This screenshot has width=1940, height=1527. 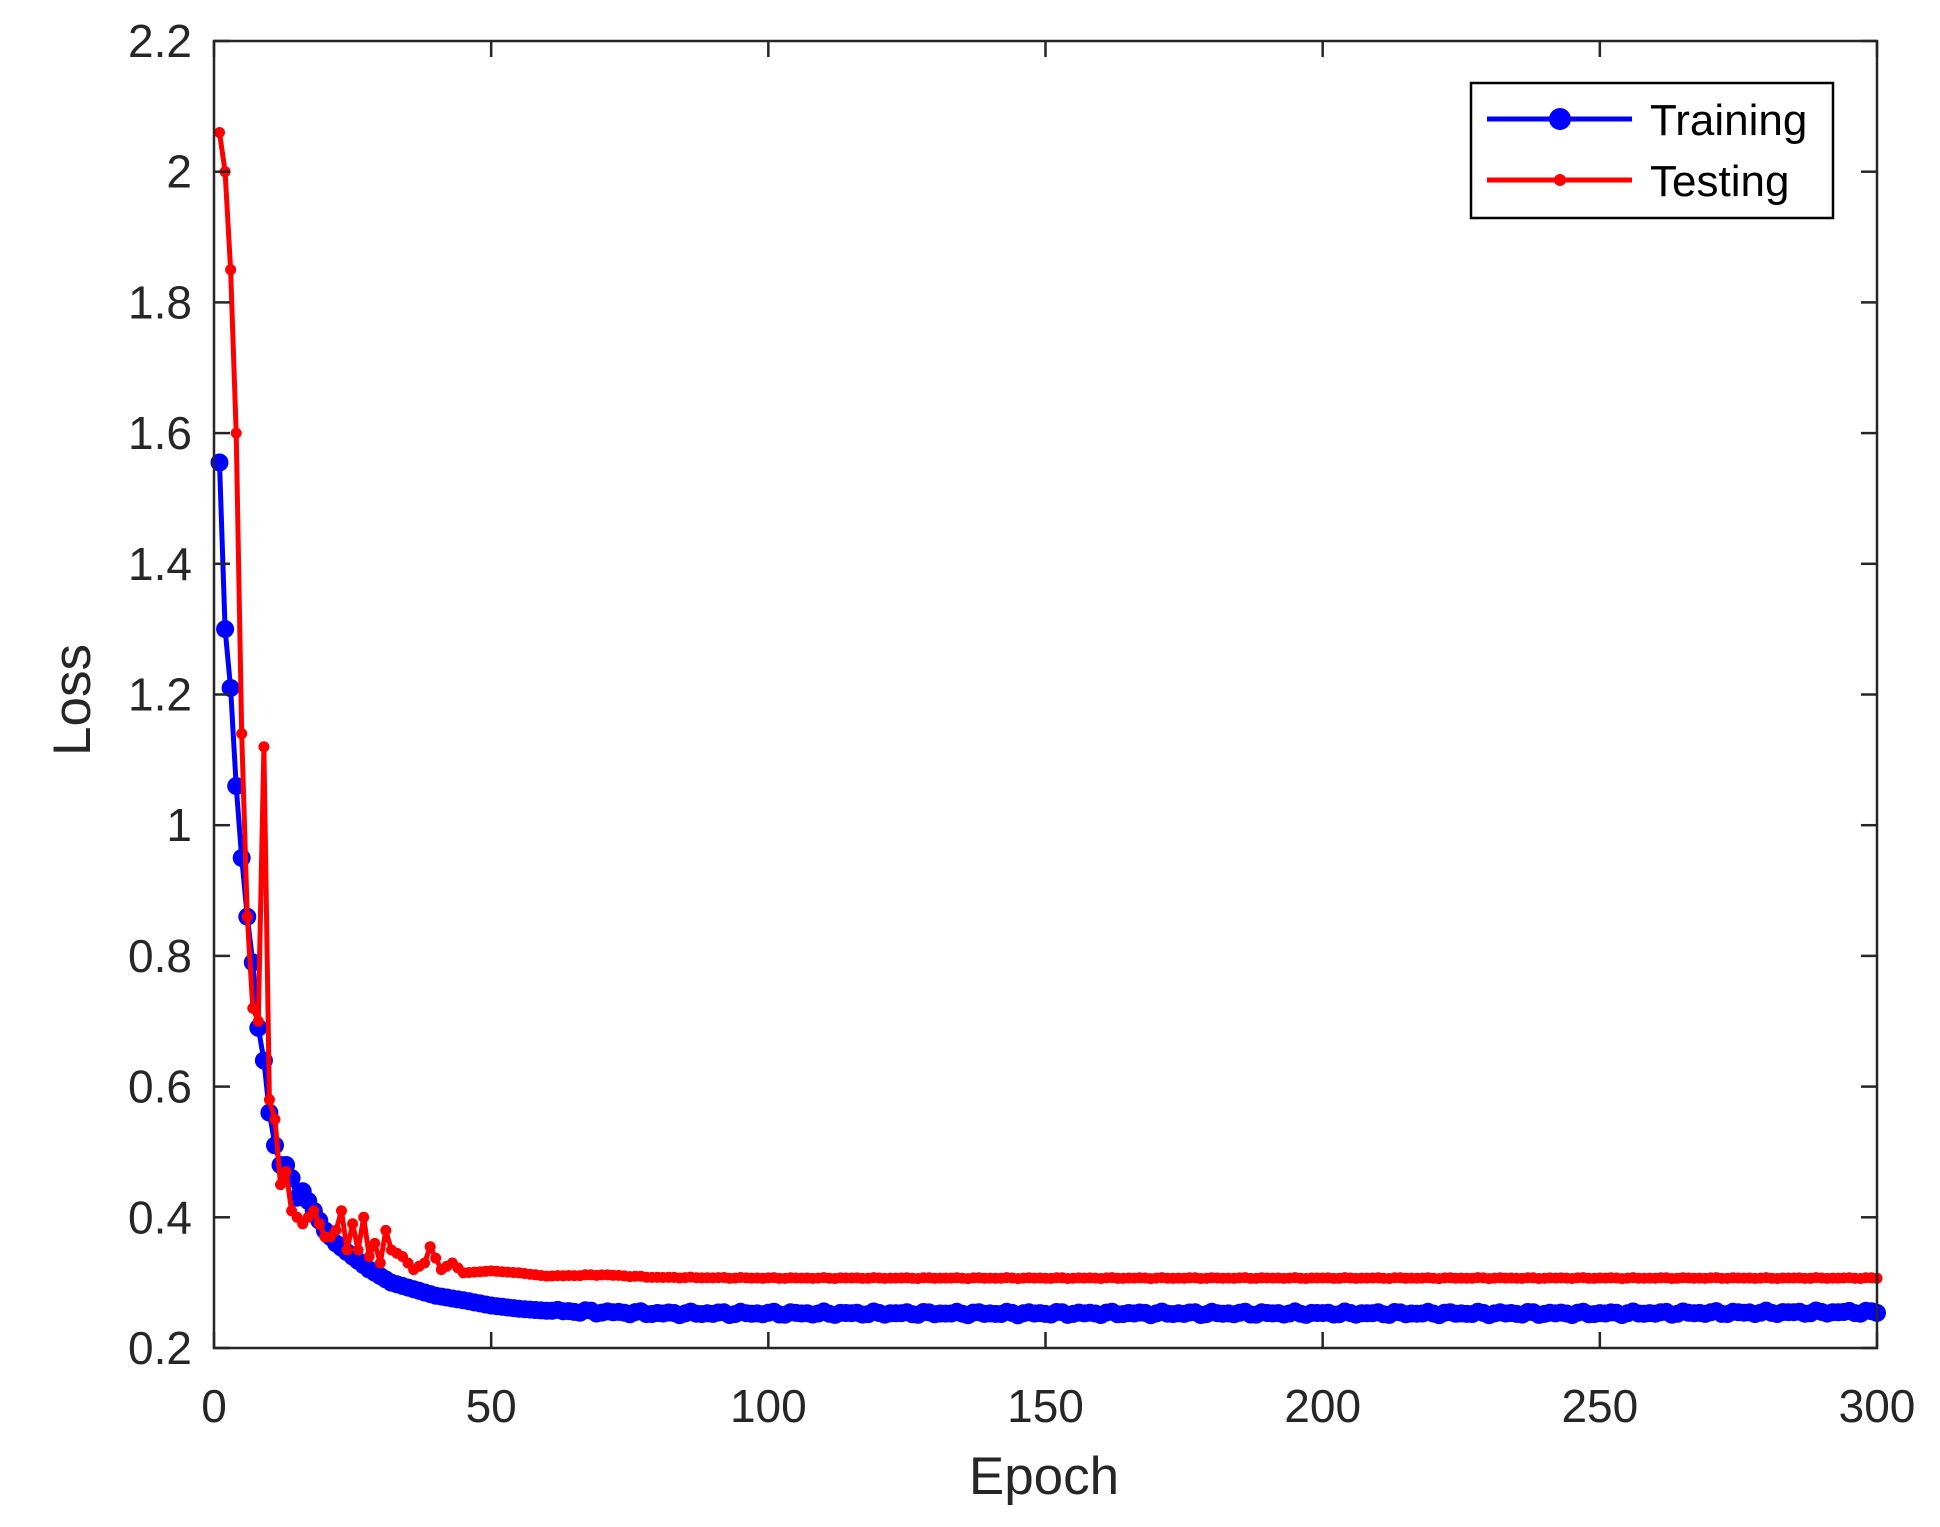 I want to click on legend-label-training: Training, so click(x=1728, y=120).